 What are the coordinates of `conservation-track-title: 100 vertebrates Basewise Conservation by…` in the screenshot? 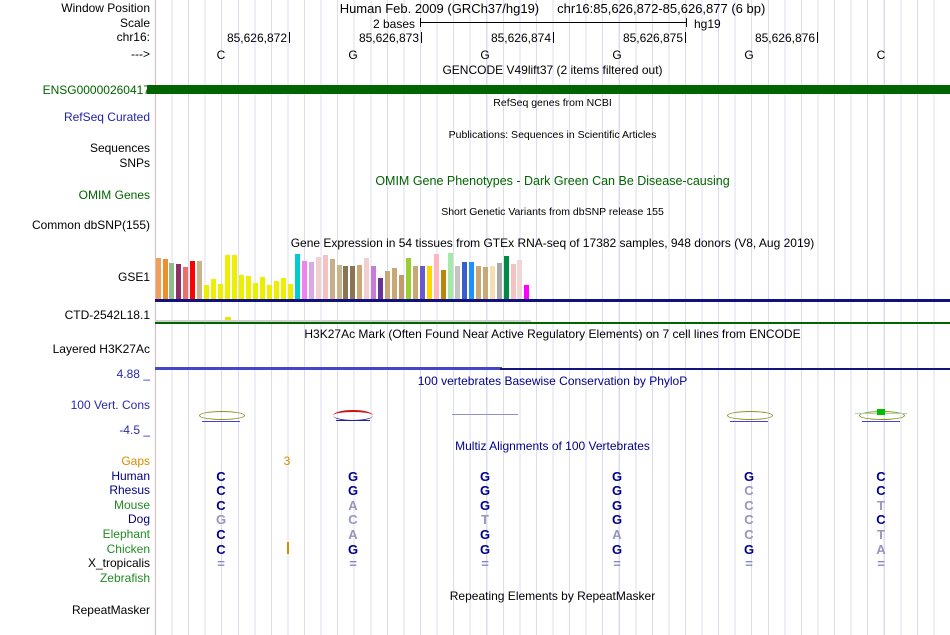 It's located at (552, 381).